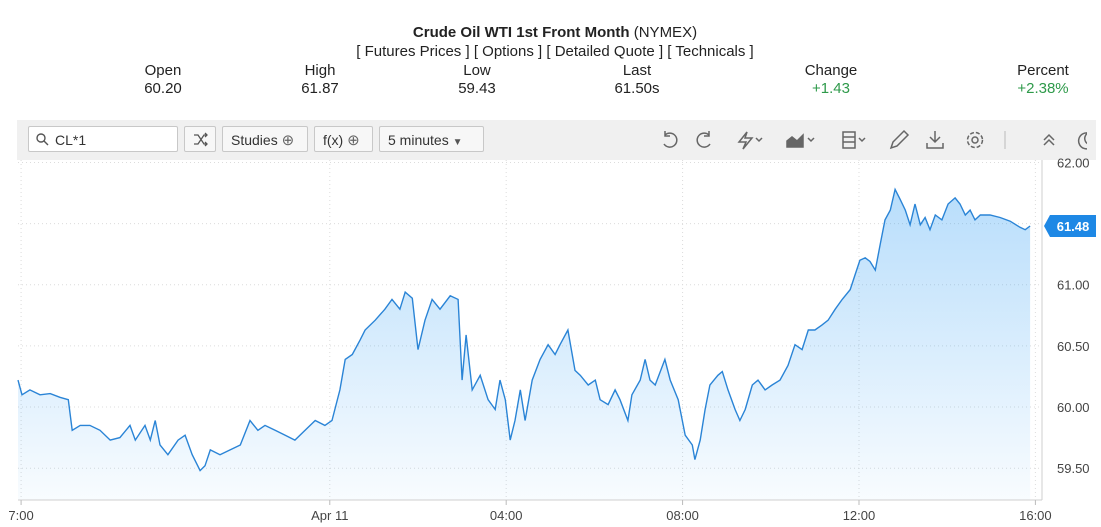 The image size is (1101, 527). I want to click on quote: Change +1.43, so click(831, 80).